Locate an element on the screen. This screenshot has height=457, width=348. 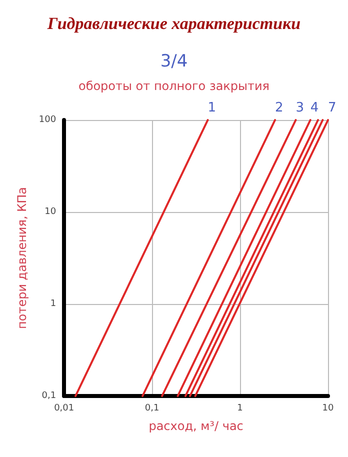
x-tick-label: 0,1 is located at coordinates (152, 409).